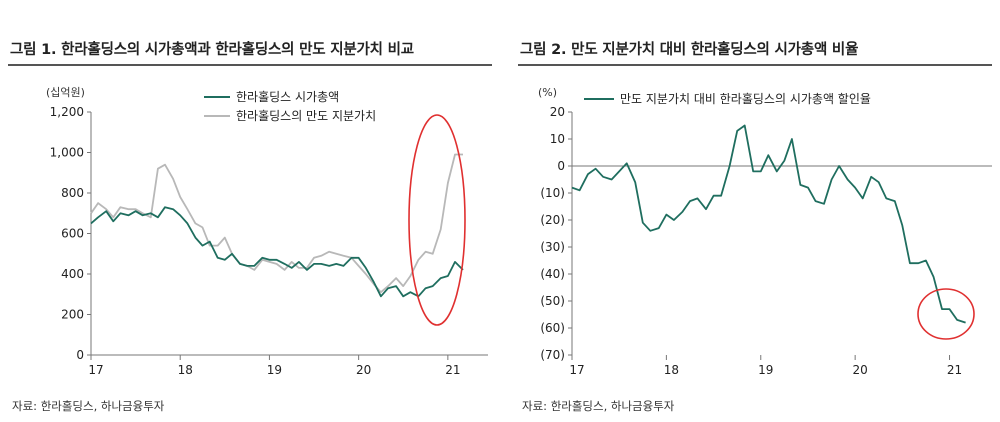  What do you see at coordinates (72, 193) in the screenshot?
I see `y-tick-label: 800` at bounding box center [72, 193].